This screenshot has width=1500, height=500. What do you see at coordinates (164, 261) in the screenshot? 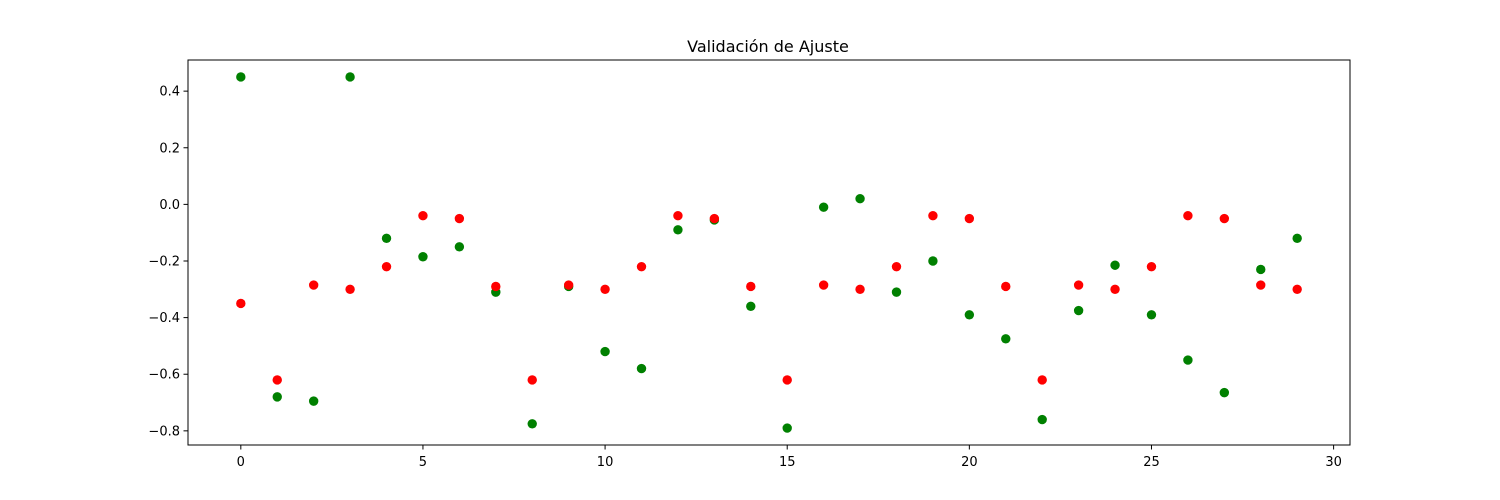
I see `y-tick-label: −0.2` at bounding box center [164, 261].